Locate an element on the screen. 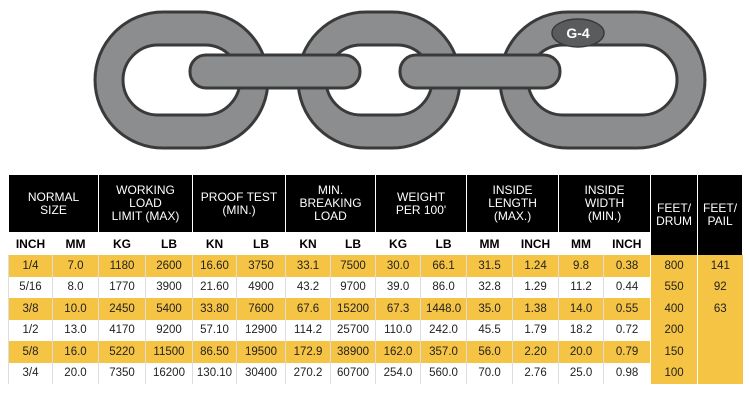 The image size is (750, 402). data-cell: 2450 is located at coordinates (122, 309).